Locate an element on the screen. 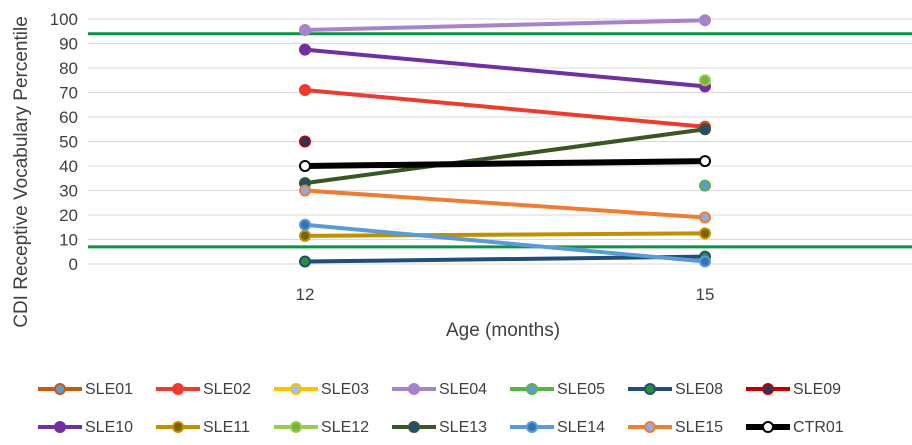 The image size is (912, 445). legend-item-sle14: SLE14 is located at coordinates (557, 427).